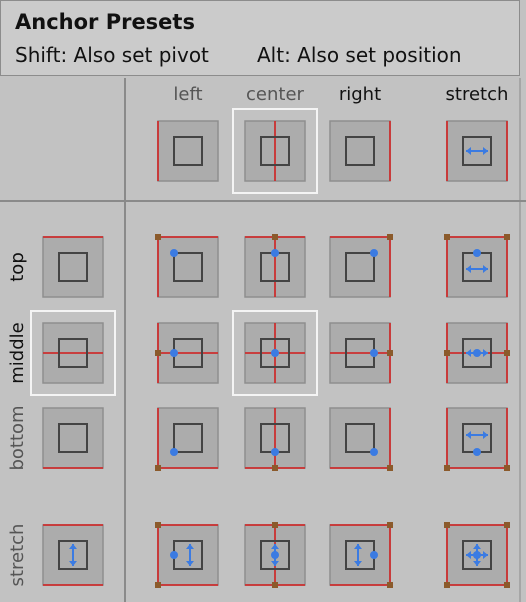 This screenshot has height=602, width=526. Describe the element at coordinates (361, 439) in the screenshot. I see `preset-bottom-right` at that location.